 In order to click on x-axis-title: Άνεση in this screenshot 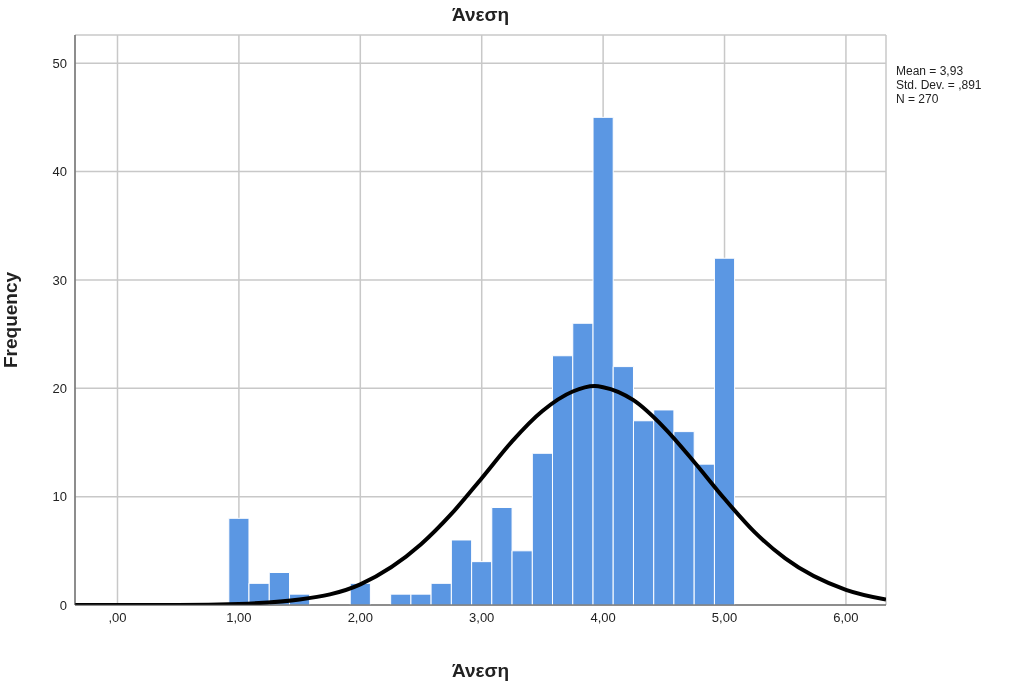, I will do `click(480, 670)`.